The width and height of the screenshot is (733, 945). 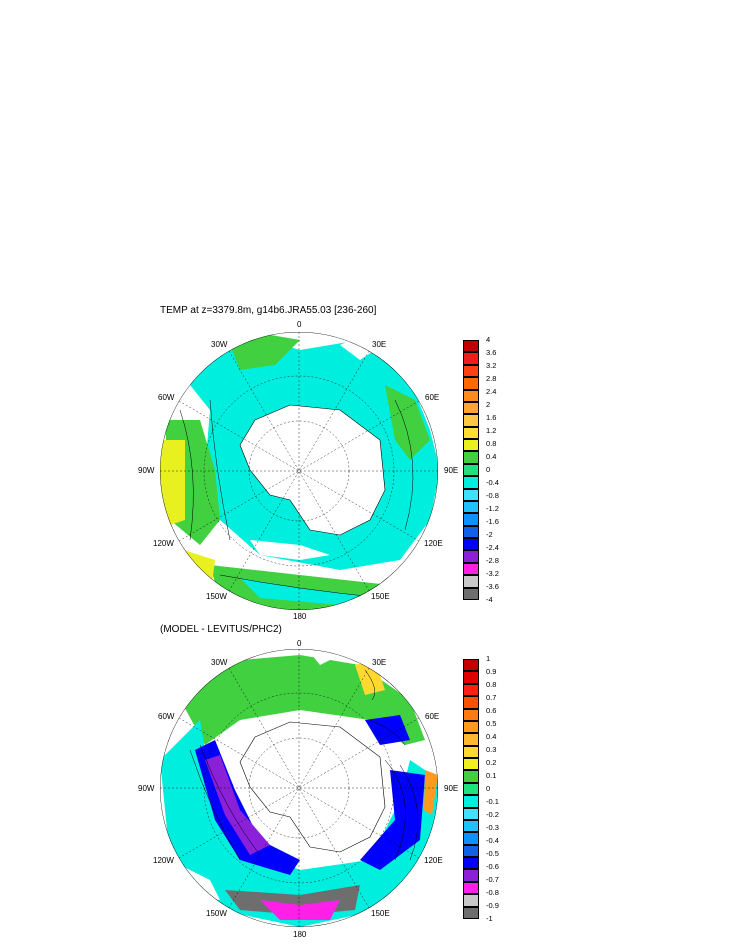 I want to click on panel2-blue-east, so click(x=392, y=820).